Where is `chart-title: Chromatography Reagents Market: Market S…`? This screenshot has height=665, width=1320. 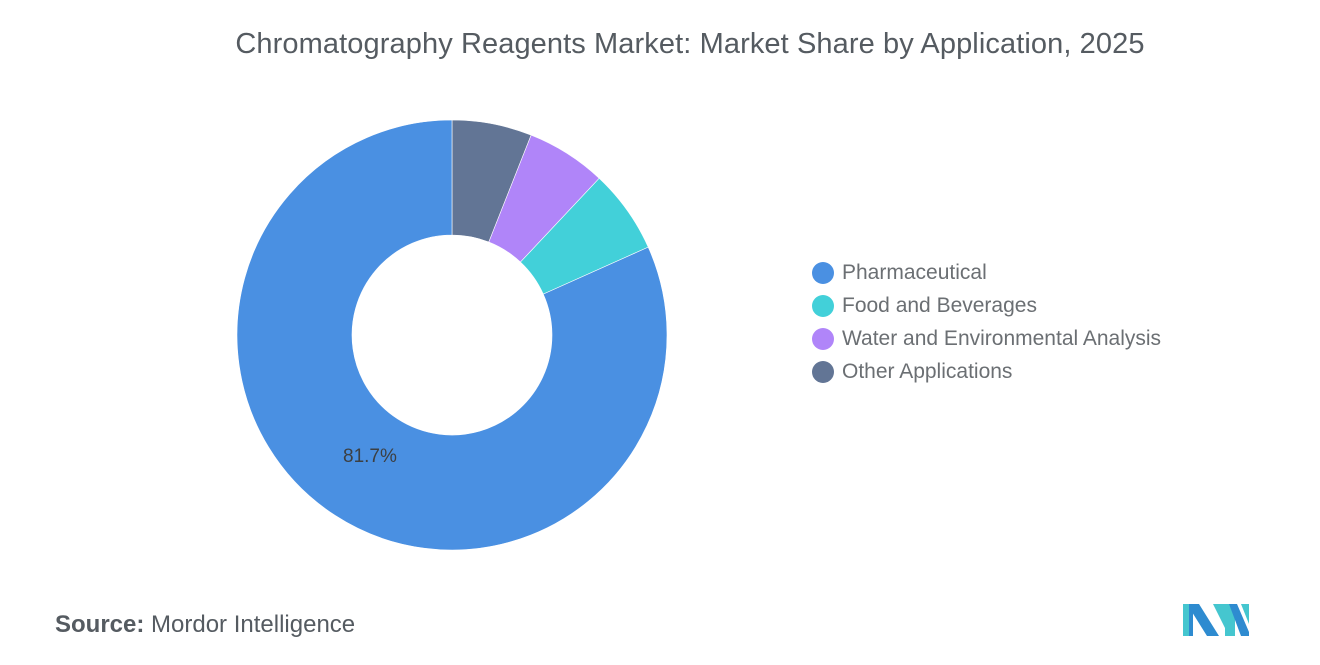 chart-title: Chromatography Reagents Market: Market S… is located at coordinates (690, 44).